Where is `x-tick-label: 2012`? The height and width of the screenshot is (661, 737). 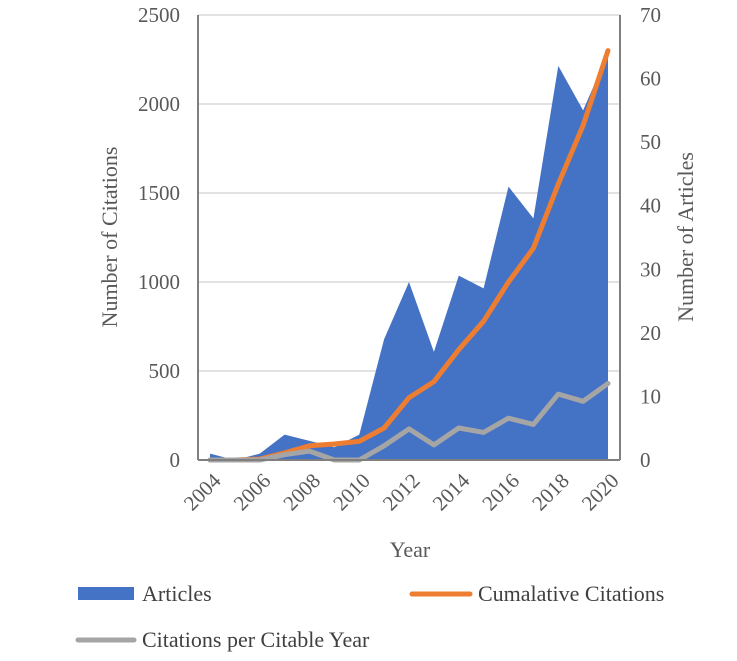 x-tick-label: 2012 is located at coordinates (401, 492).